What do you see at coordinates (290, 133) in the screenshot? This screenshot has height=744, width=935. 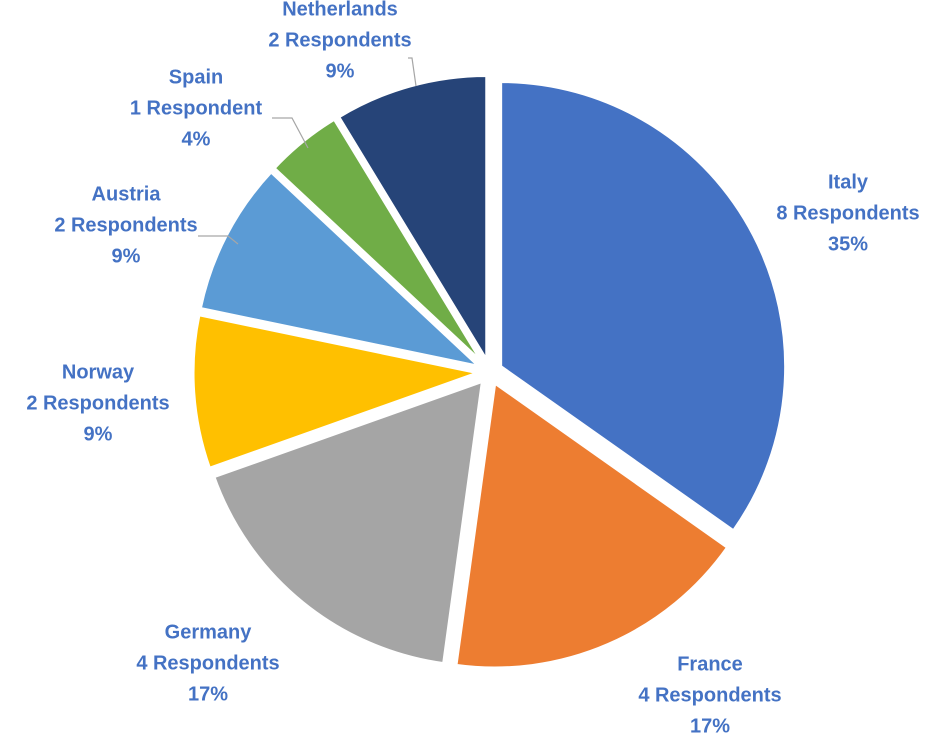 I see `leader-line-spain` at bounding box center [290, 133].